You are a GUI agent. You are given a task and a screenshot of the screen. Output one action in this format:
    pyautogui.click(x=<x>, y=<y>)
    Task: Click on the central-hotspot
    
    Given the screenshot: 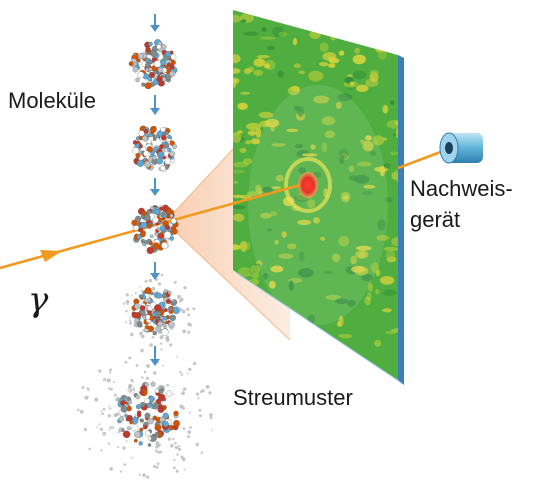 What is the action you would take?
    pyautogui.click(x=308, y=185)
    